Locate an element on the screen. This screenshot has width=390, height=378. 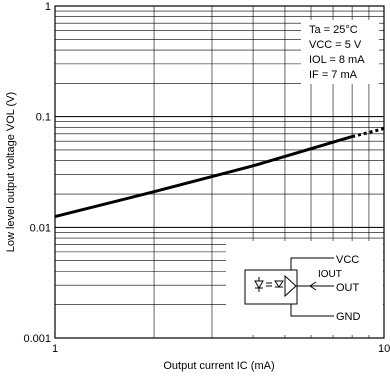
conditions-legend: Ta = 25°C VCC = 5 V IOL = 8 mA IF = 7 mA is located at coordinates (340, 52).